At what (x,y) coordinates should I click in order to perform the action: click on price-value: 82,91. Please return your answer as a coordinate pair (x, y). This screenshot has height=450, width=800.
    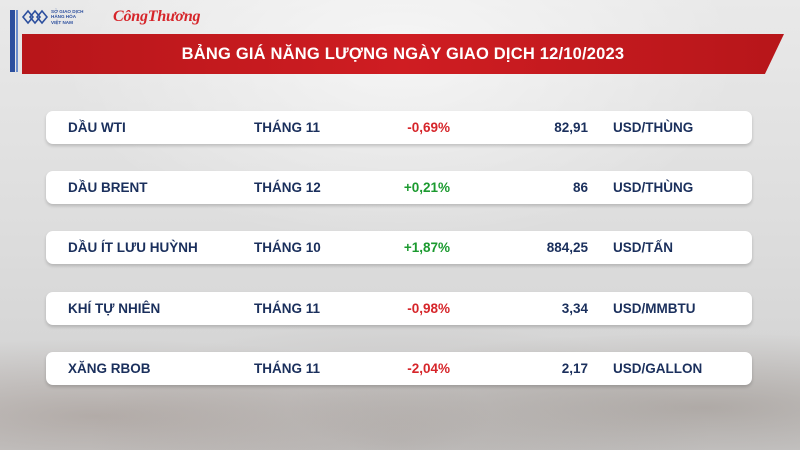
    Looking at the image, I should click on (571, 127).